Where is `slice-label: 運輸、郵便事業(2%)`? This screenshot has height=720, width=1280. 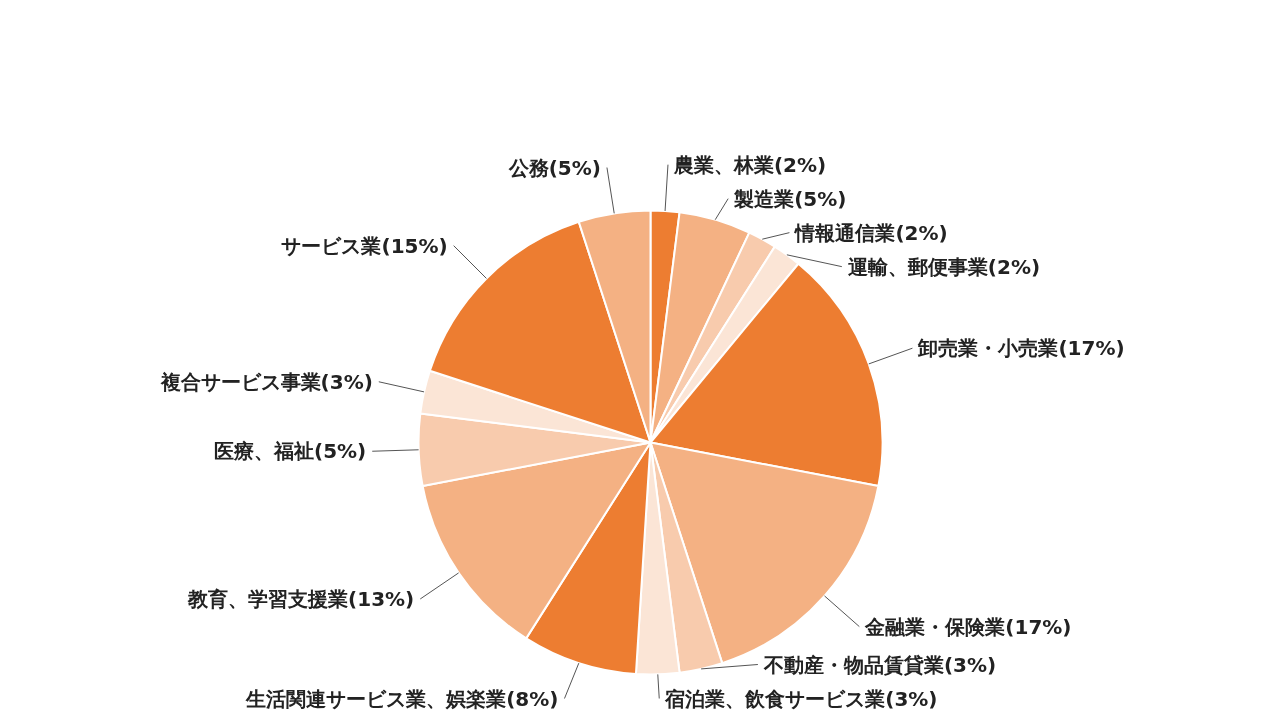 slice-label: 運輸、郵便事業(2%) is located at coordinates (943, 266).